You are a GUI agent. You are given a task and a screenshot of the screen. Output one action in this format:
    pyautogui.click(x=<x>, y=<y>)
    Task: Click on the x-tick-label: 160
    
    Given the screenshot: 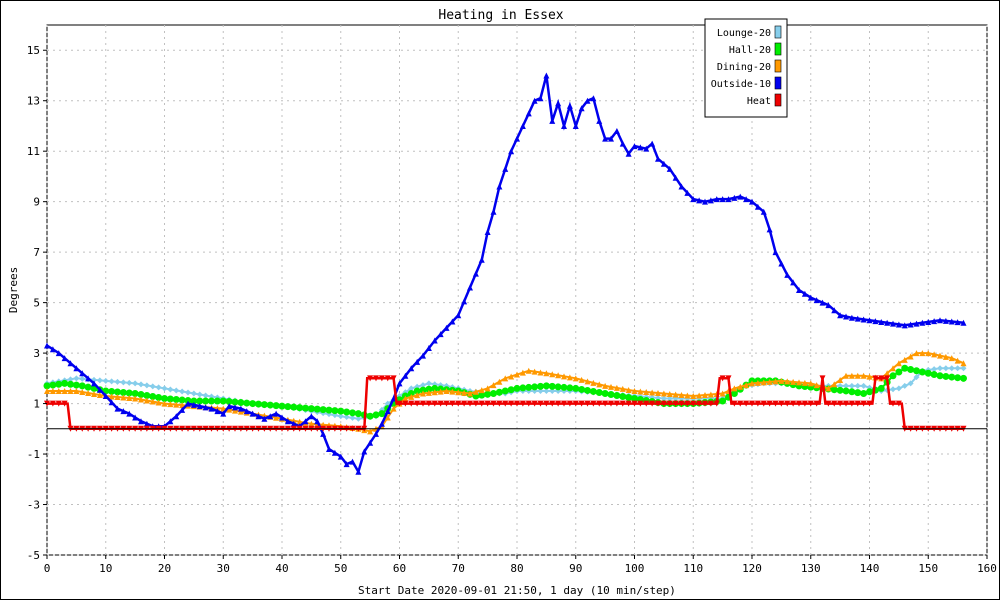 What is the action you would take?
    pyautogui.click(x=987, y=568)
    